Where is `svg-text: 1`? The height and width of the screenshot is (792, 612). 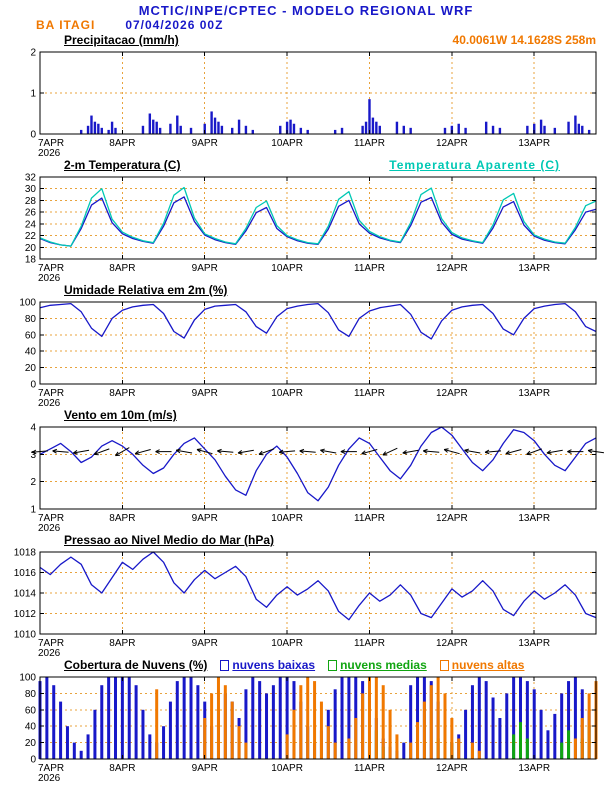
svg-text: 1 is located at coordinates (33, 94).